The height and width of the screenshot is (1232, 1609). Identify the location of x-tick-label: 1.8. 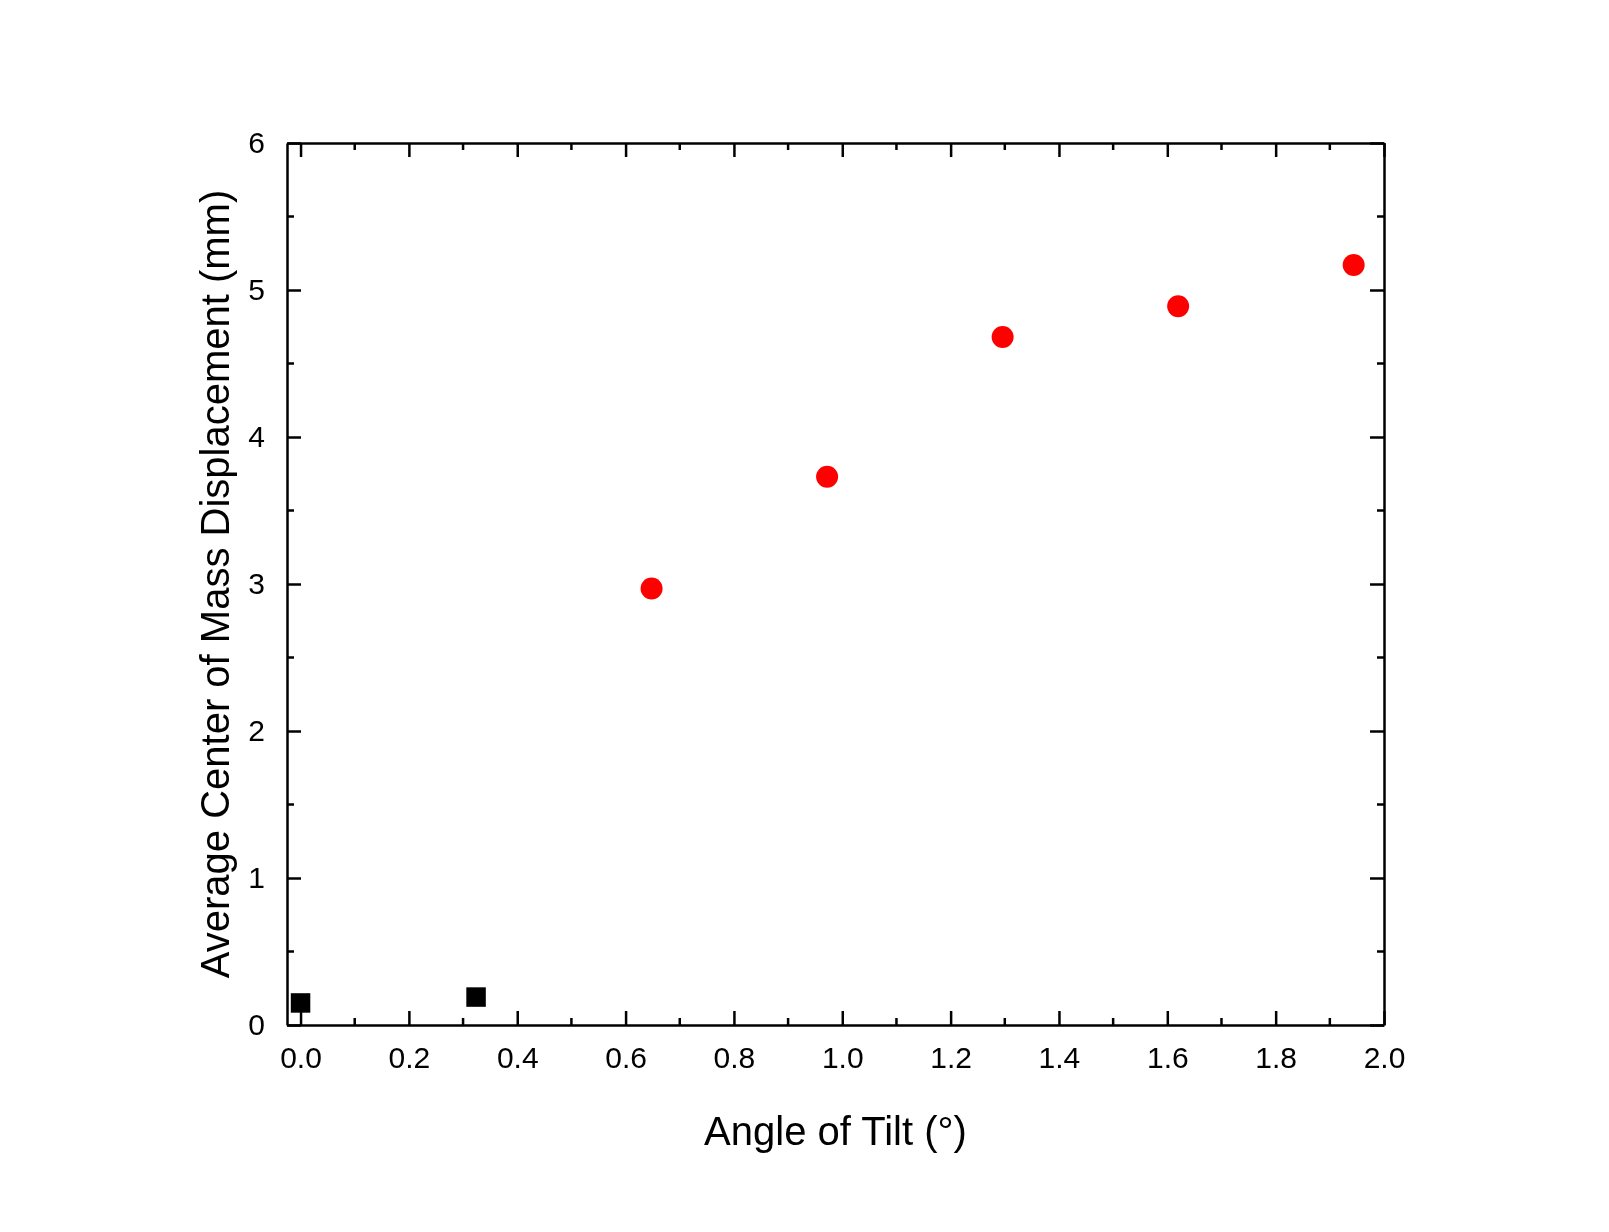
(1276, 1058).